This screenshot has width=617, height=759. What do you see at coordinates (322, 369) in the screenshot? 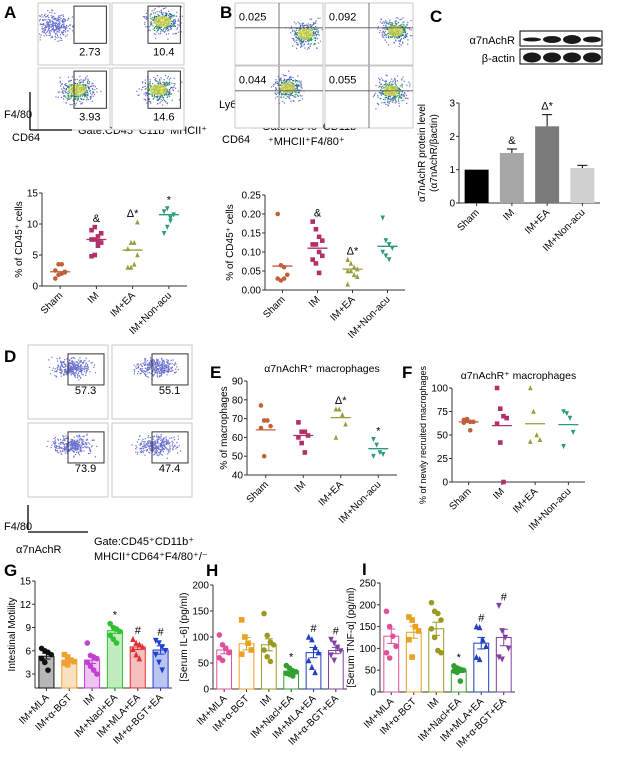
I see `chart-title: α7nAchR⁺ macrophages` at bounding box center [322, 369].